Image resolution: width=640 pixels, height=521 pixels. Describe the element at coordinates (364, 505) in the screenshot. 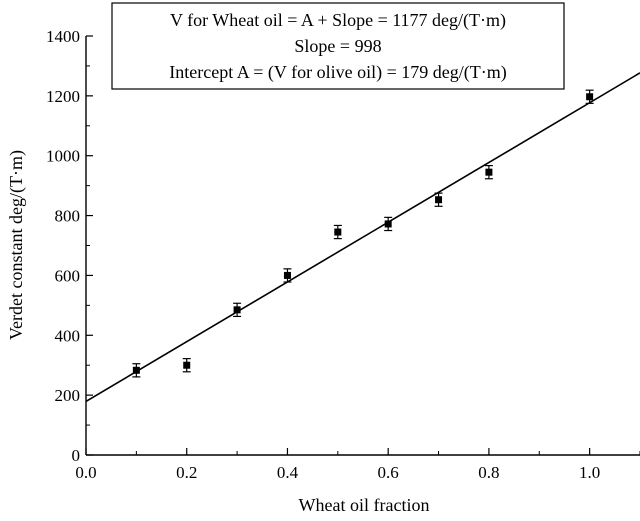

I see `x-axis-label: Wheat oil fraction` at that location.